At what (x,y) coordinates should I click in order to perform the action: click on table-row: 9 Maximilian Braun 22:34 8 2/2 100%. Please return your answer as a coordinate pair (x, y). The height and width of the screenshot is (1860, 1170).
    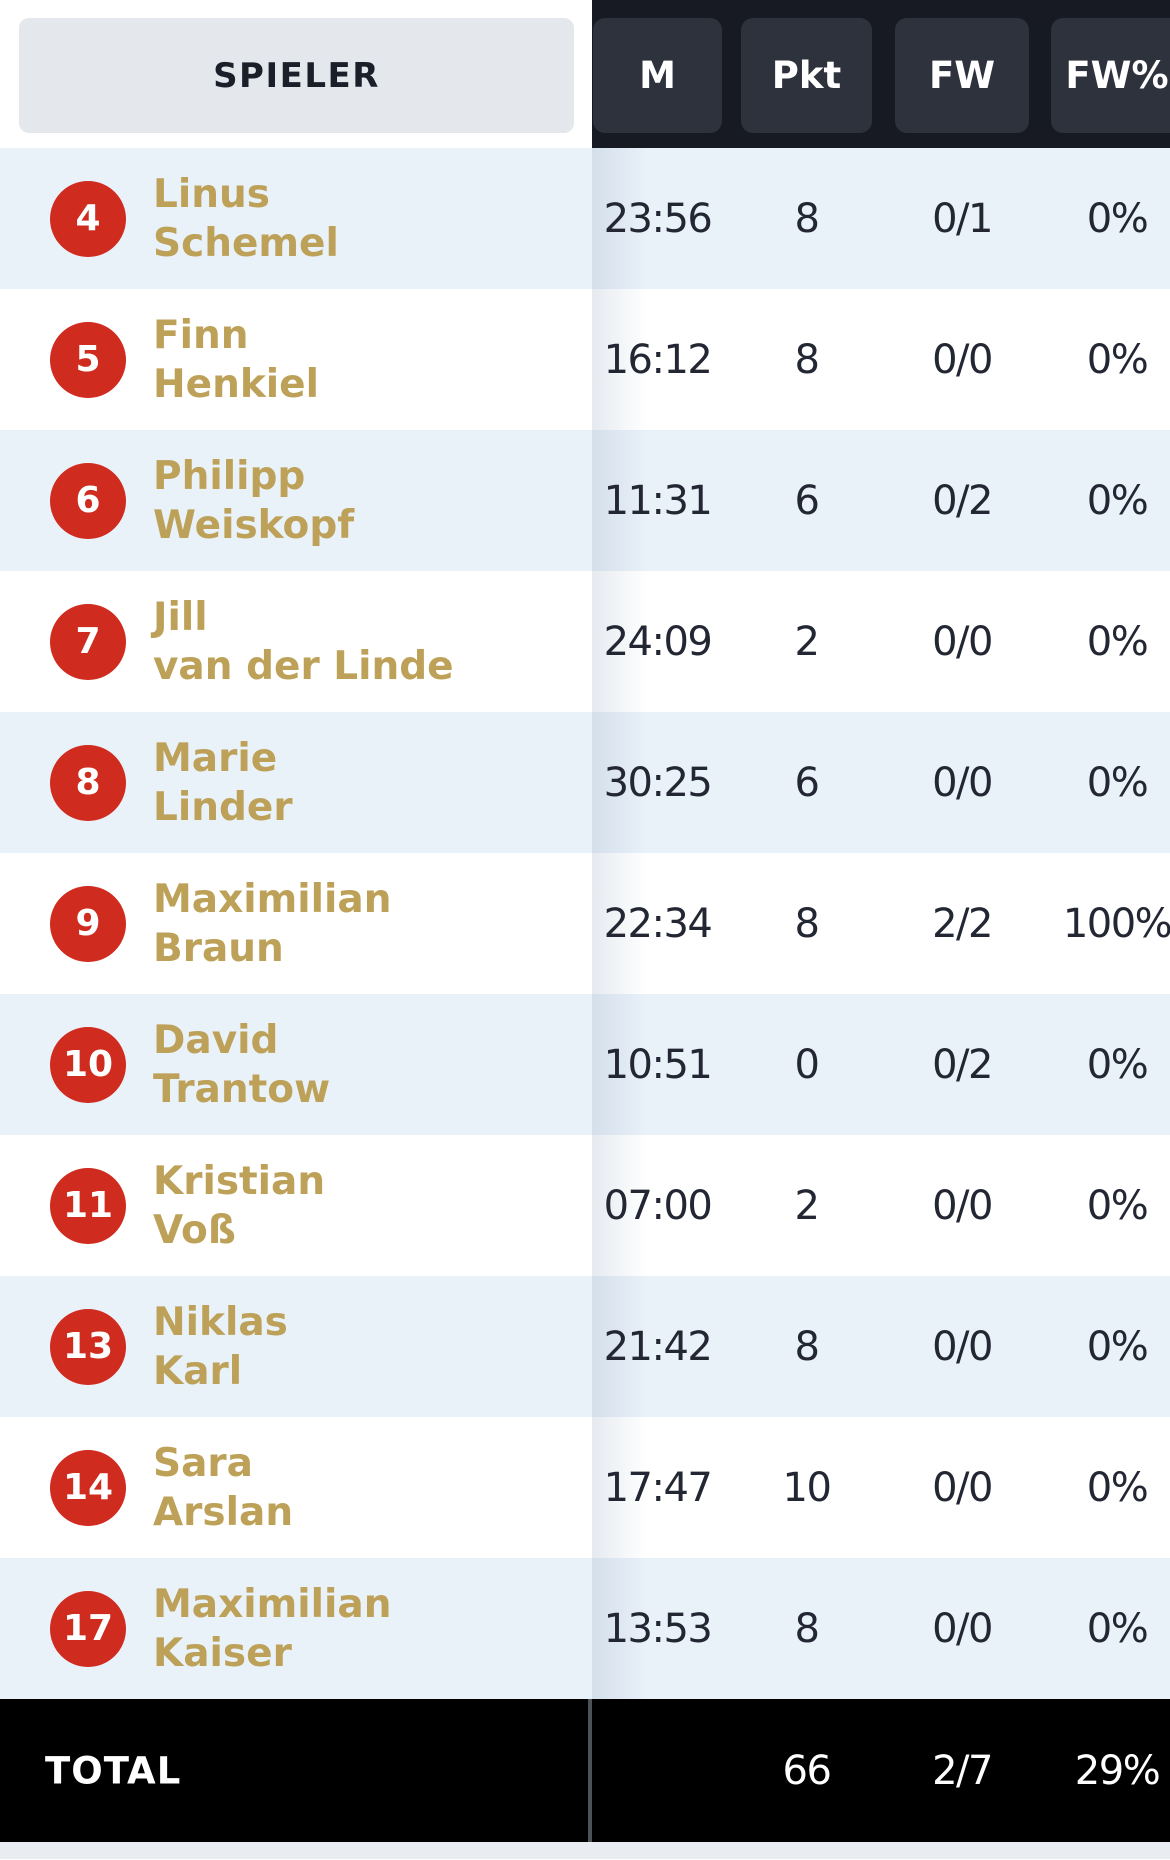
    Looking at the image, I should click on (585, 923).